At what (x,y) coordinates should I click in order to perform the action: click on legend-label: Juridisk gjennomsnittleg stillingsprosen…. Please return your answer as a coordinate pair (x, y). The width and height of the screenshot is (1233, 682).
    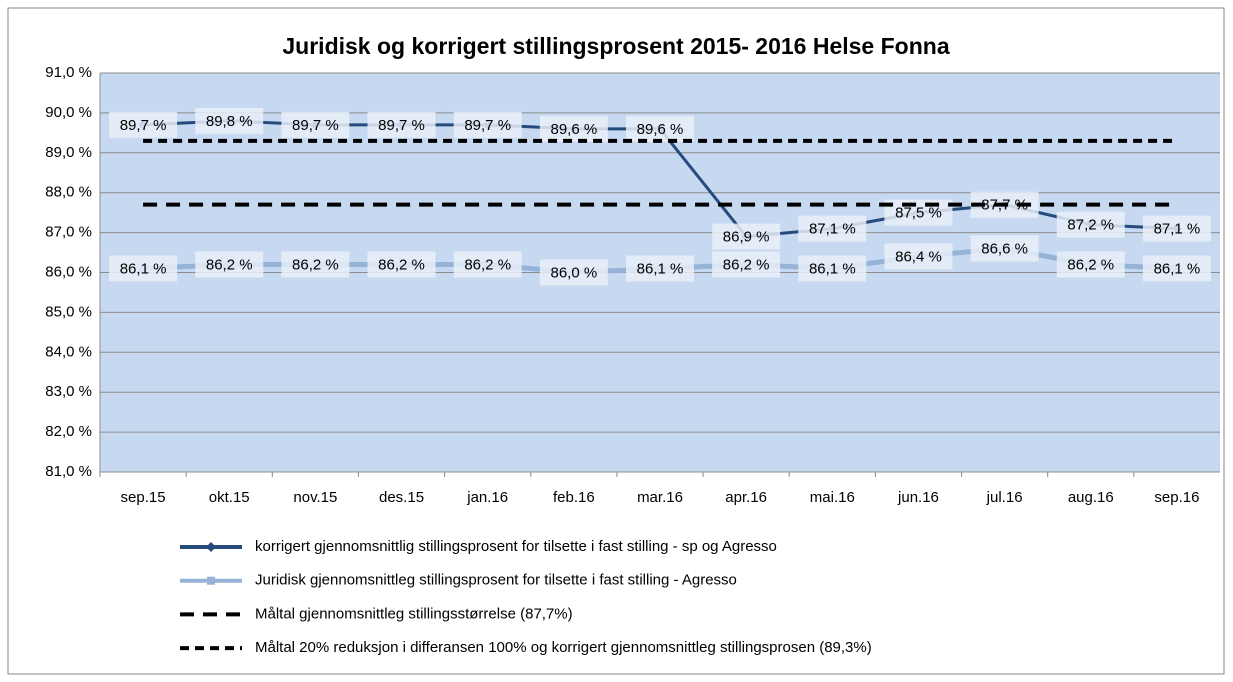
    Looking at the image, I should click on (496, 580).